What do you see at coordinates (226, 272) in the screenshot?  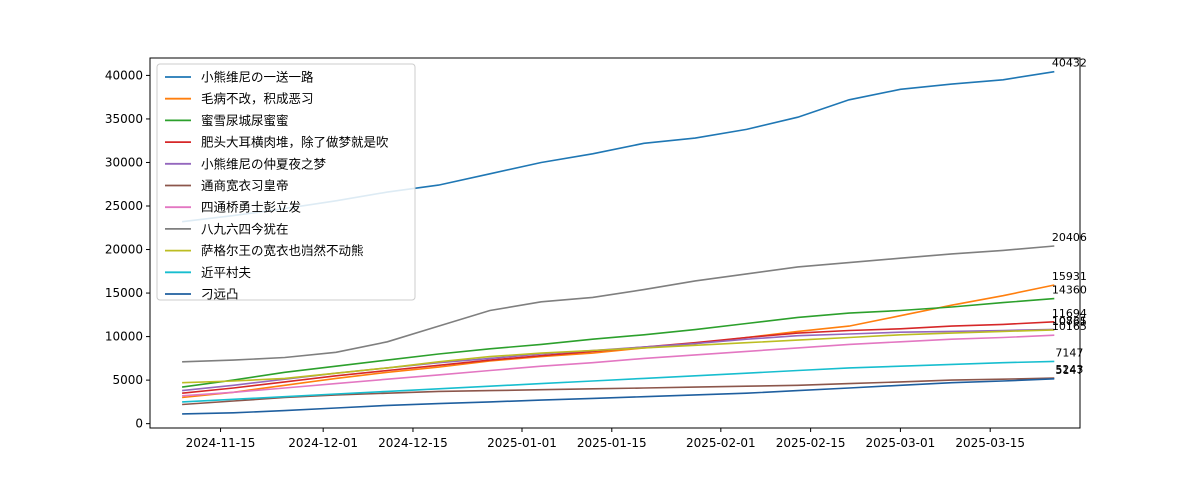 I see `legend-entry-label: 近平村夫` at bounding box center [226, 272].